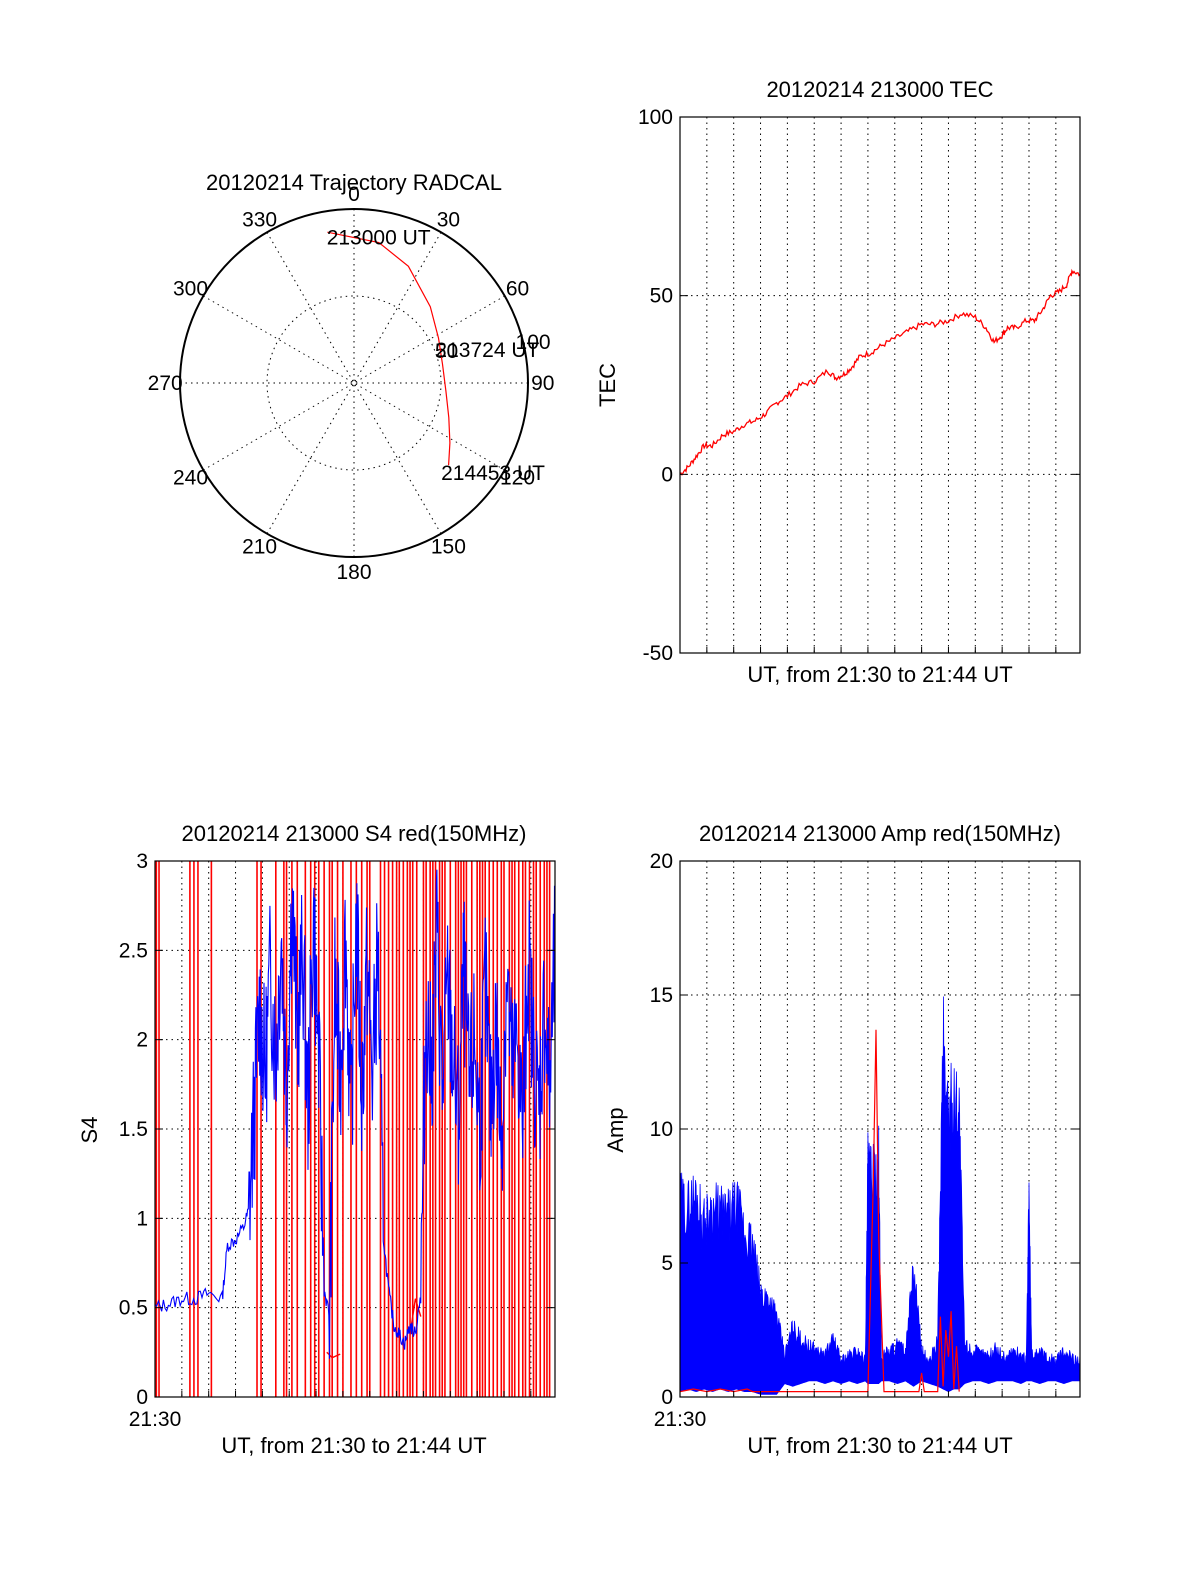 This screenshot has height=1575, width=1200. I want to click on polar-spoke, so click(354, 383).